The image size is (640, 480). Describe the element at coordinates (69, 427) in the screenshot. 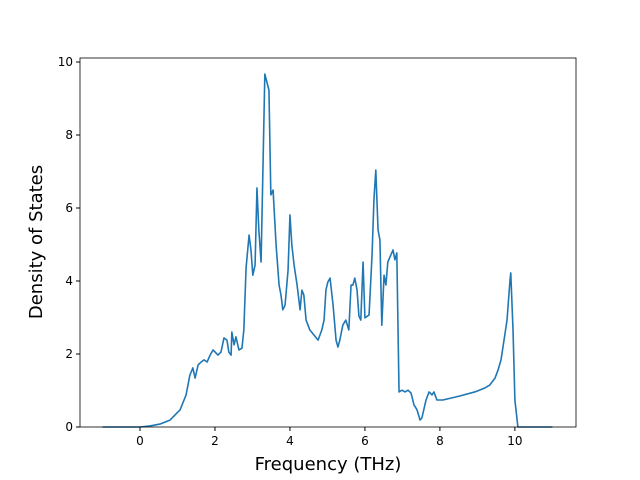

I see `y-tick-label: 0` at that location.